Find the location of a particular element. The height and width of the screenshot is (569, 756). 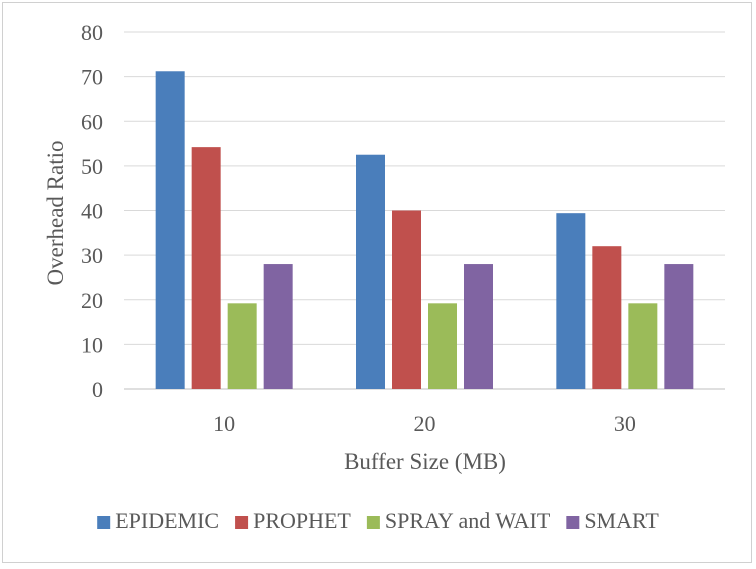

legend-item-prophet: PROPHET is located at coordinates (293, 520).